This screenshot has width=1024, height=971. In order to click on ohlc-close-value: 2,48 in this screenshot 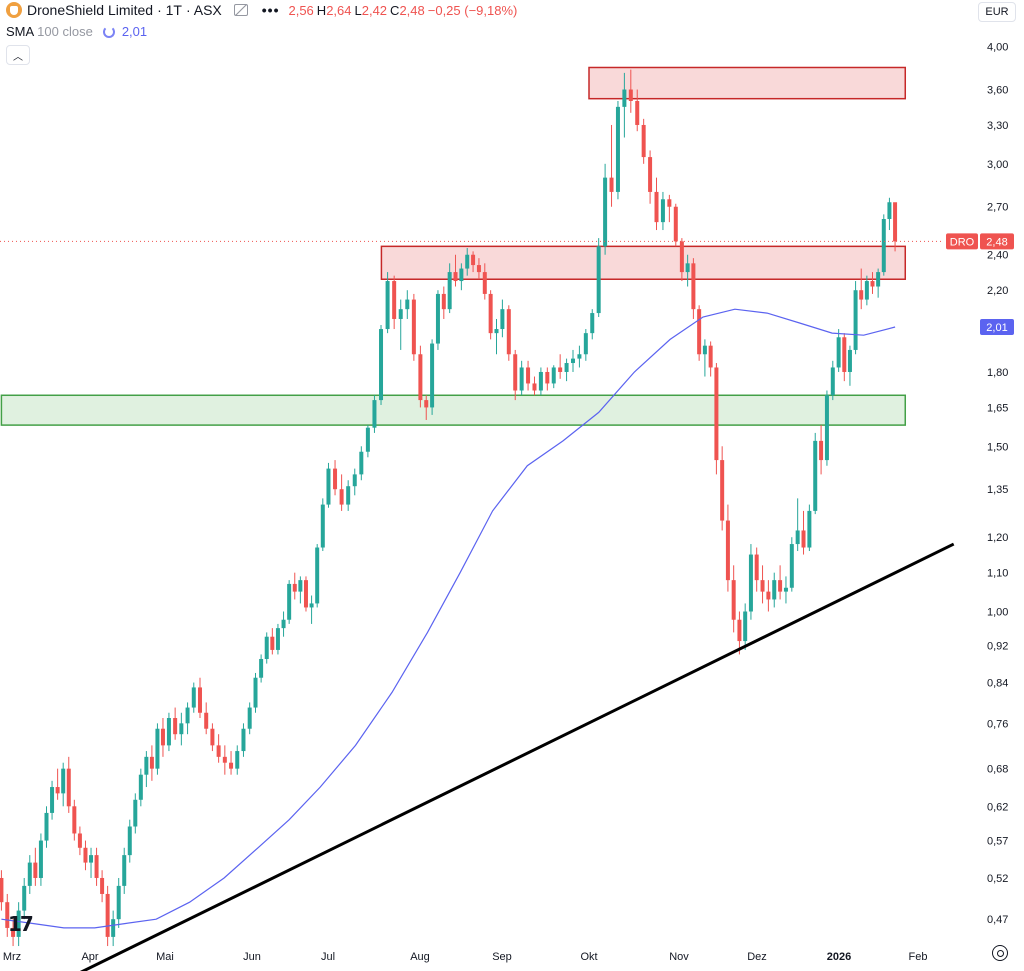, I will do `click(412, 10)`.